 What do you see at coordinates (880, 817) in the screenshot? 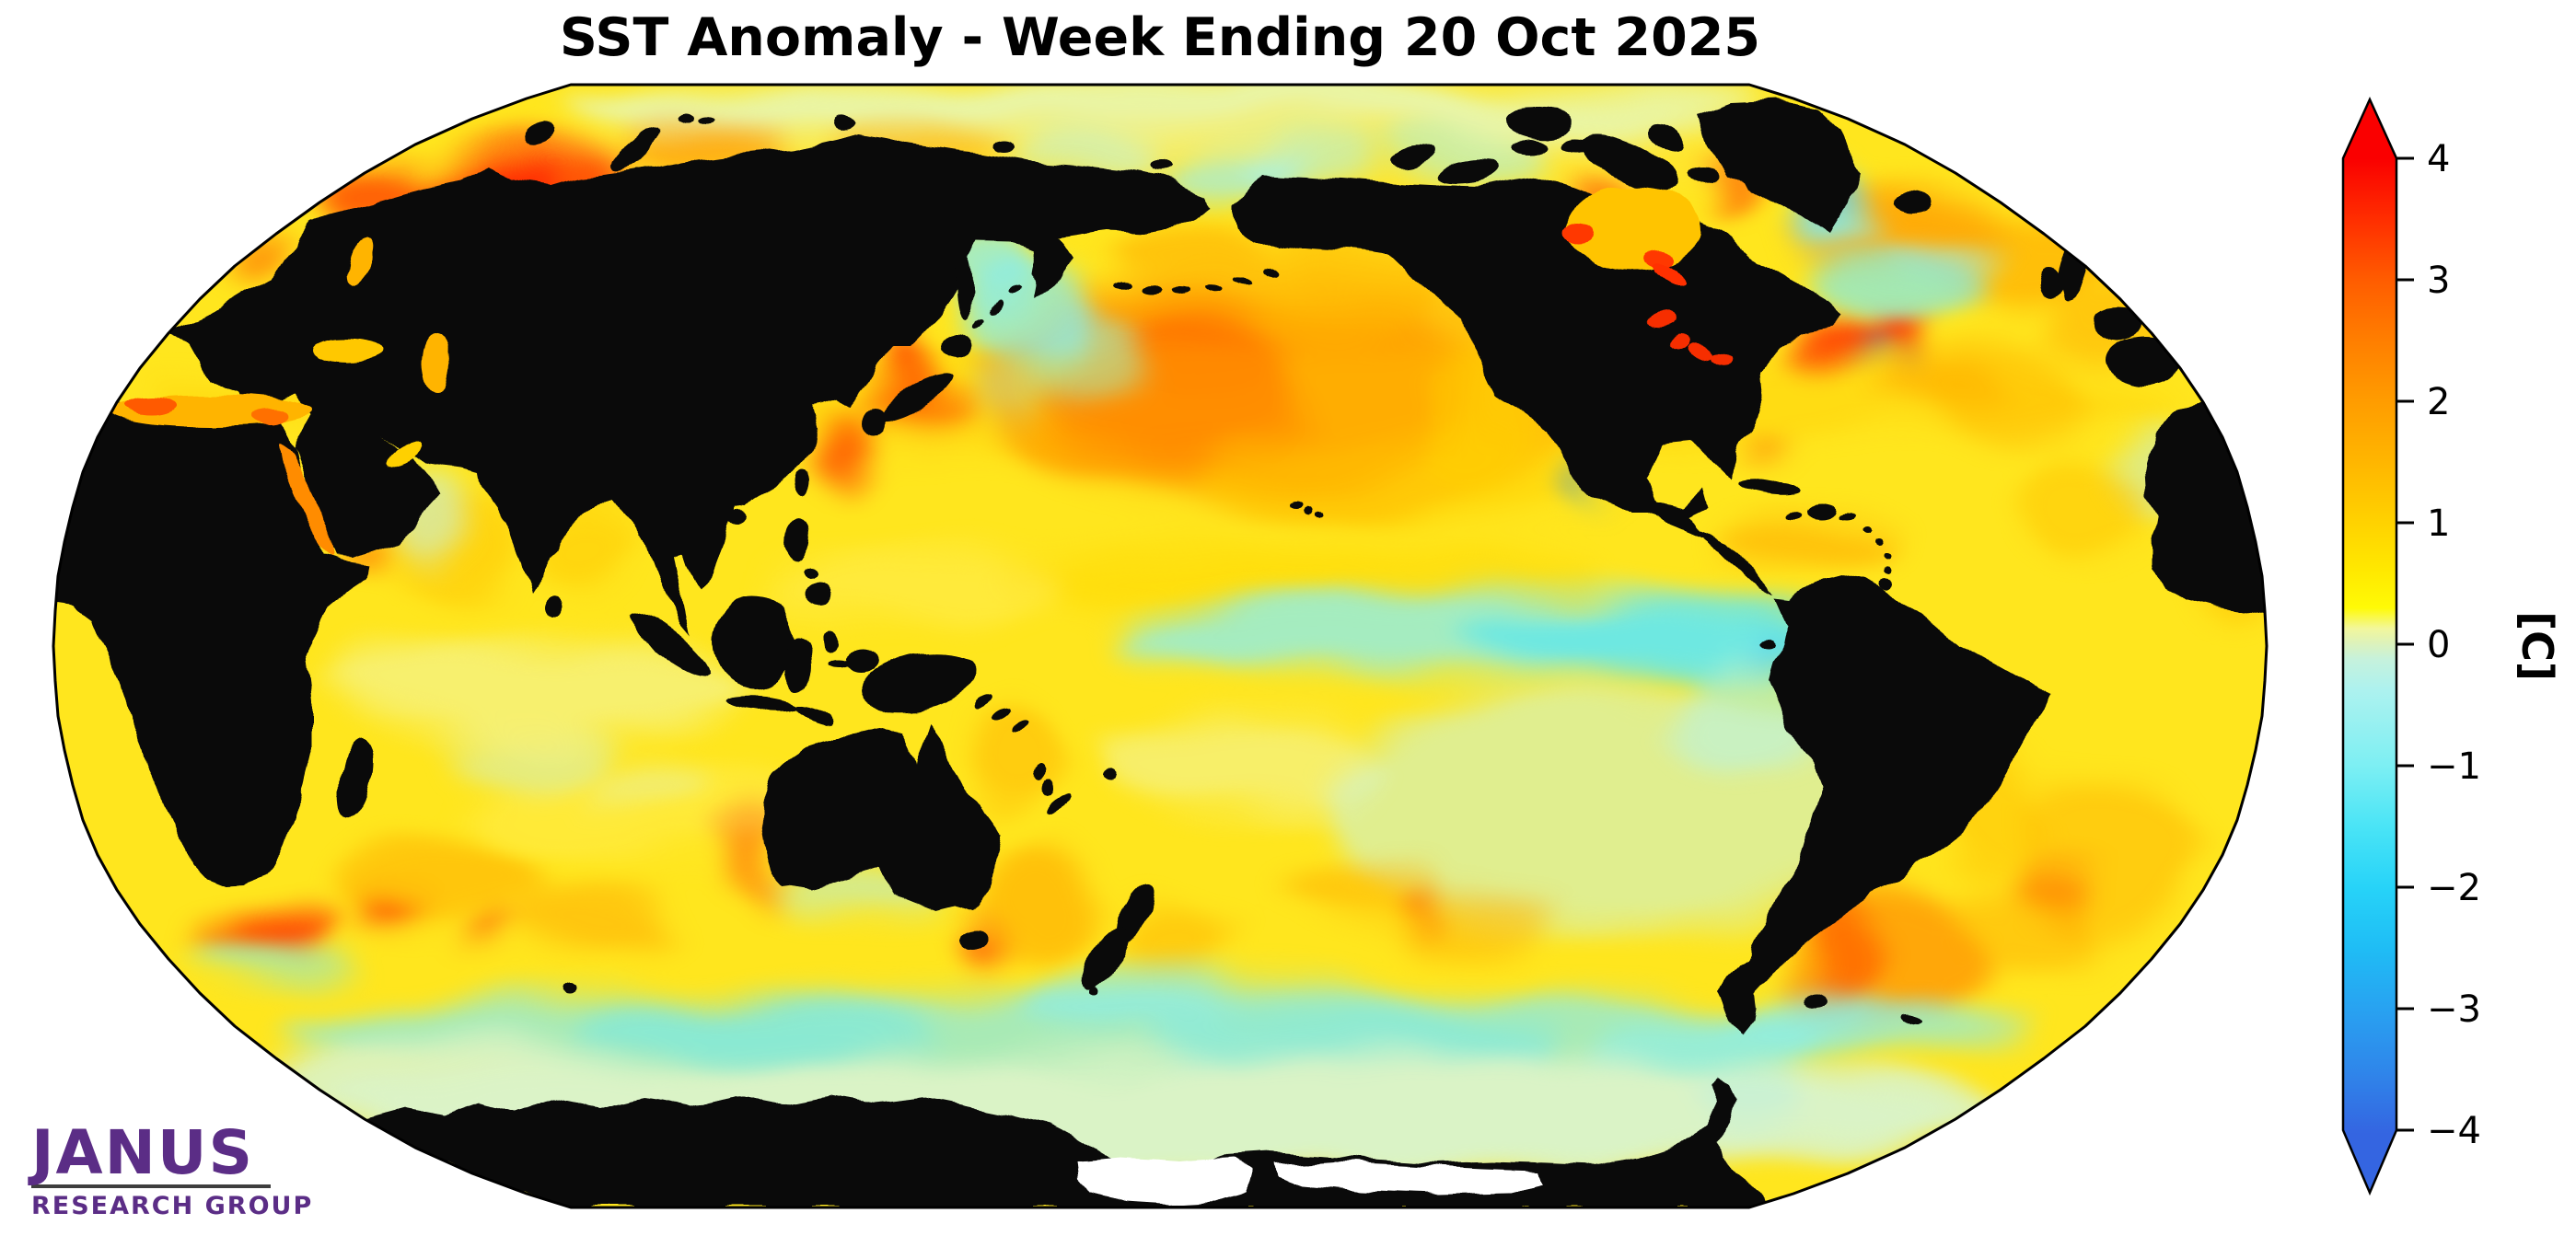
I see `landmass-australia` at bounding box center [880, 817].